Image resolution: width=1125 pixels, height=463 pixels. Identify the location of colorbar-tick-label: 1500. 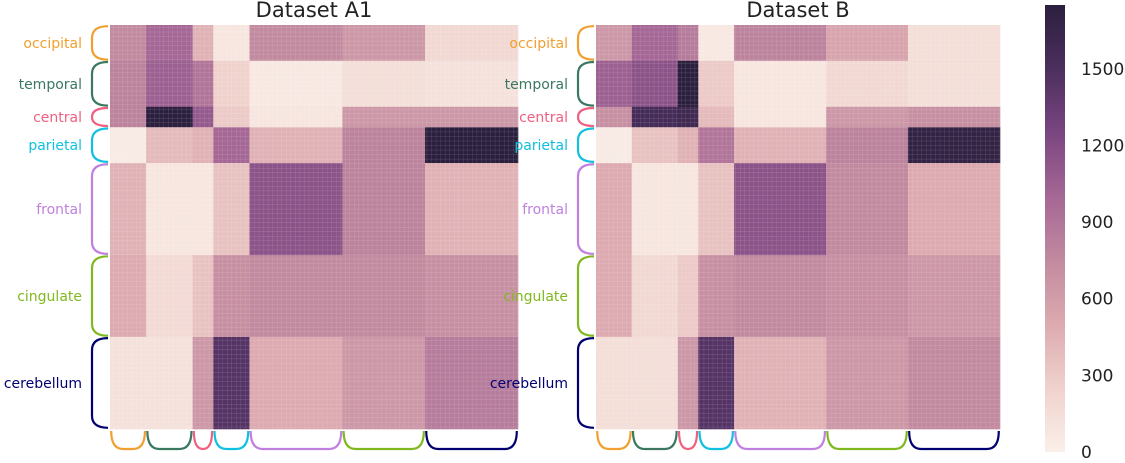
(1102, 70).